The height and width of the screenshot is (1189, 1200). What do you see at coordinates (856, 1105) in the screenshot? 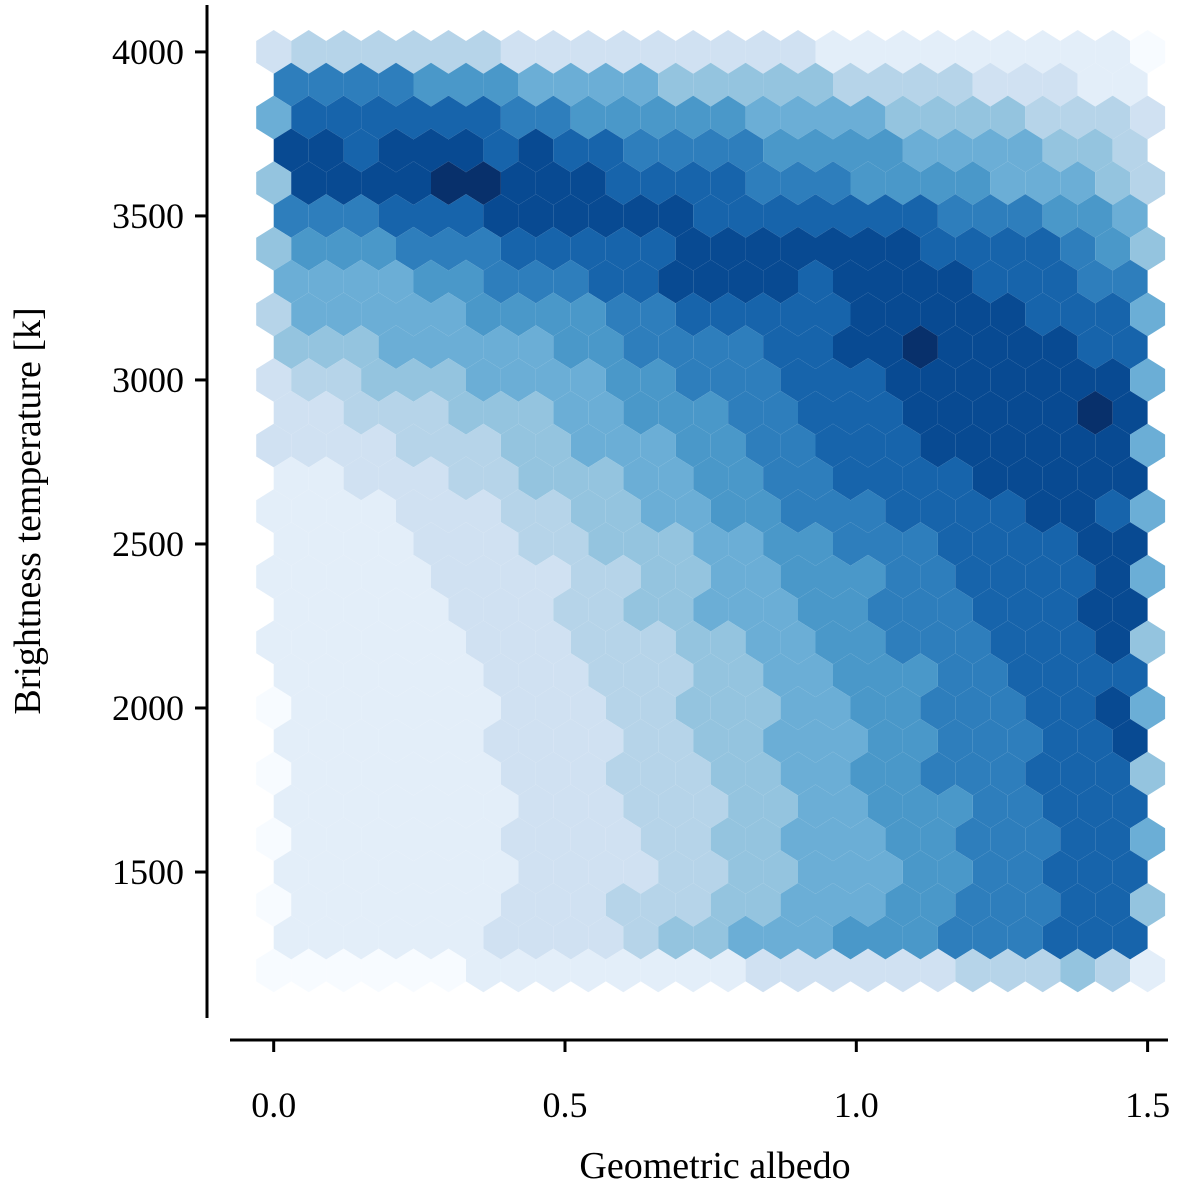
I see `x-tick-label: 1.0` at bounding box center [856, 1105].